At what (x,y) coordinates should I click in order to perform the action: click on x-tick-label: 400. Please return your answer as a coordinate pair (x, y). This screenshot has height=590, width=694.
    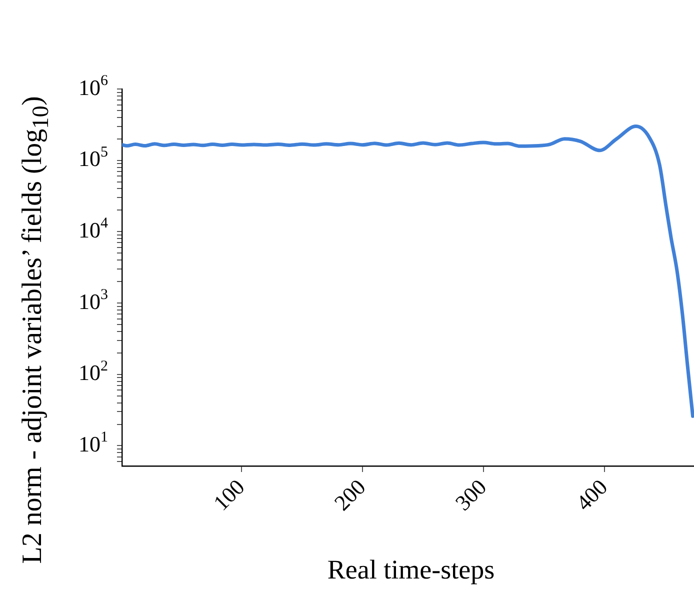
    Looking at the image, I should click on (591, 495).